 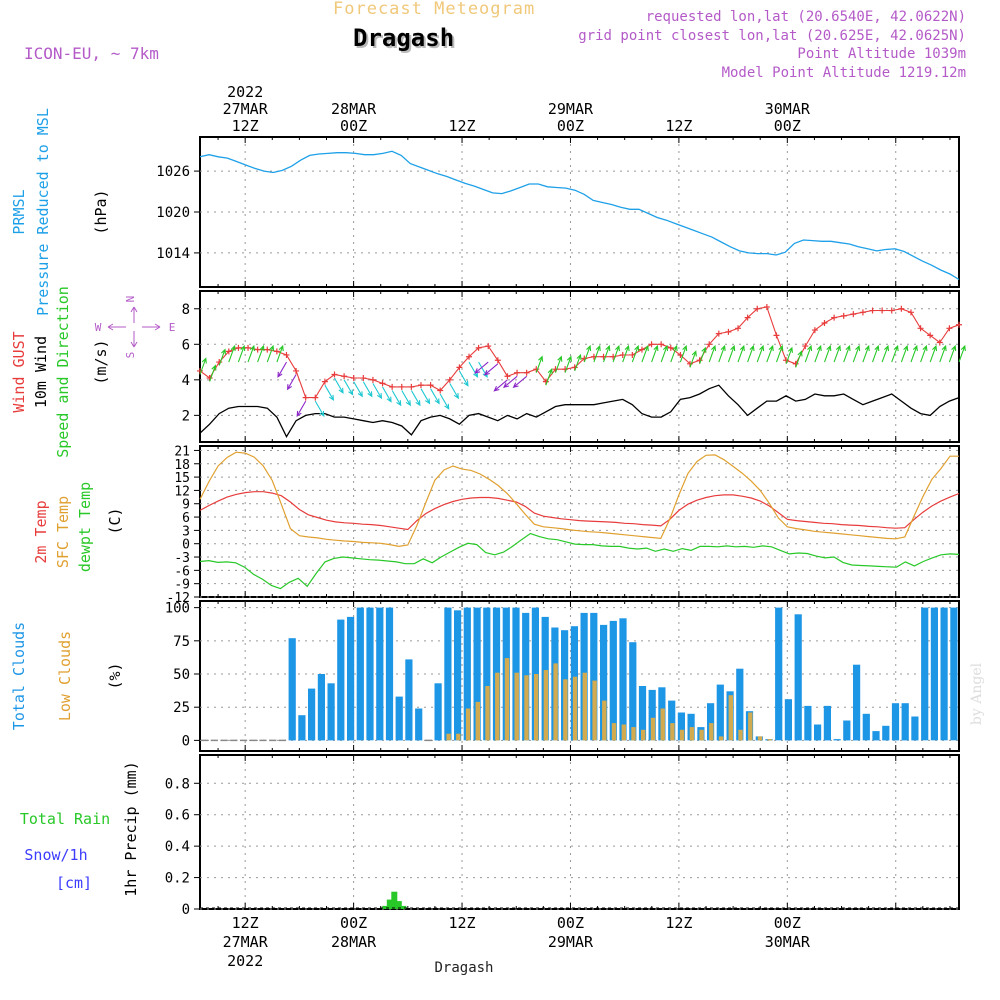 What do you see at coordinates (579, 499) in the screenshot?
I see `sfc-temp-series-line` at bounding box center [579, 499].